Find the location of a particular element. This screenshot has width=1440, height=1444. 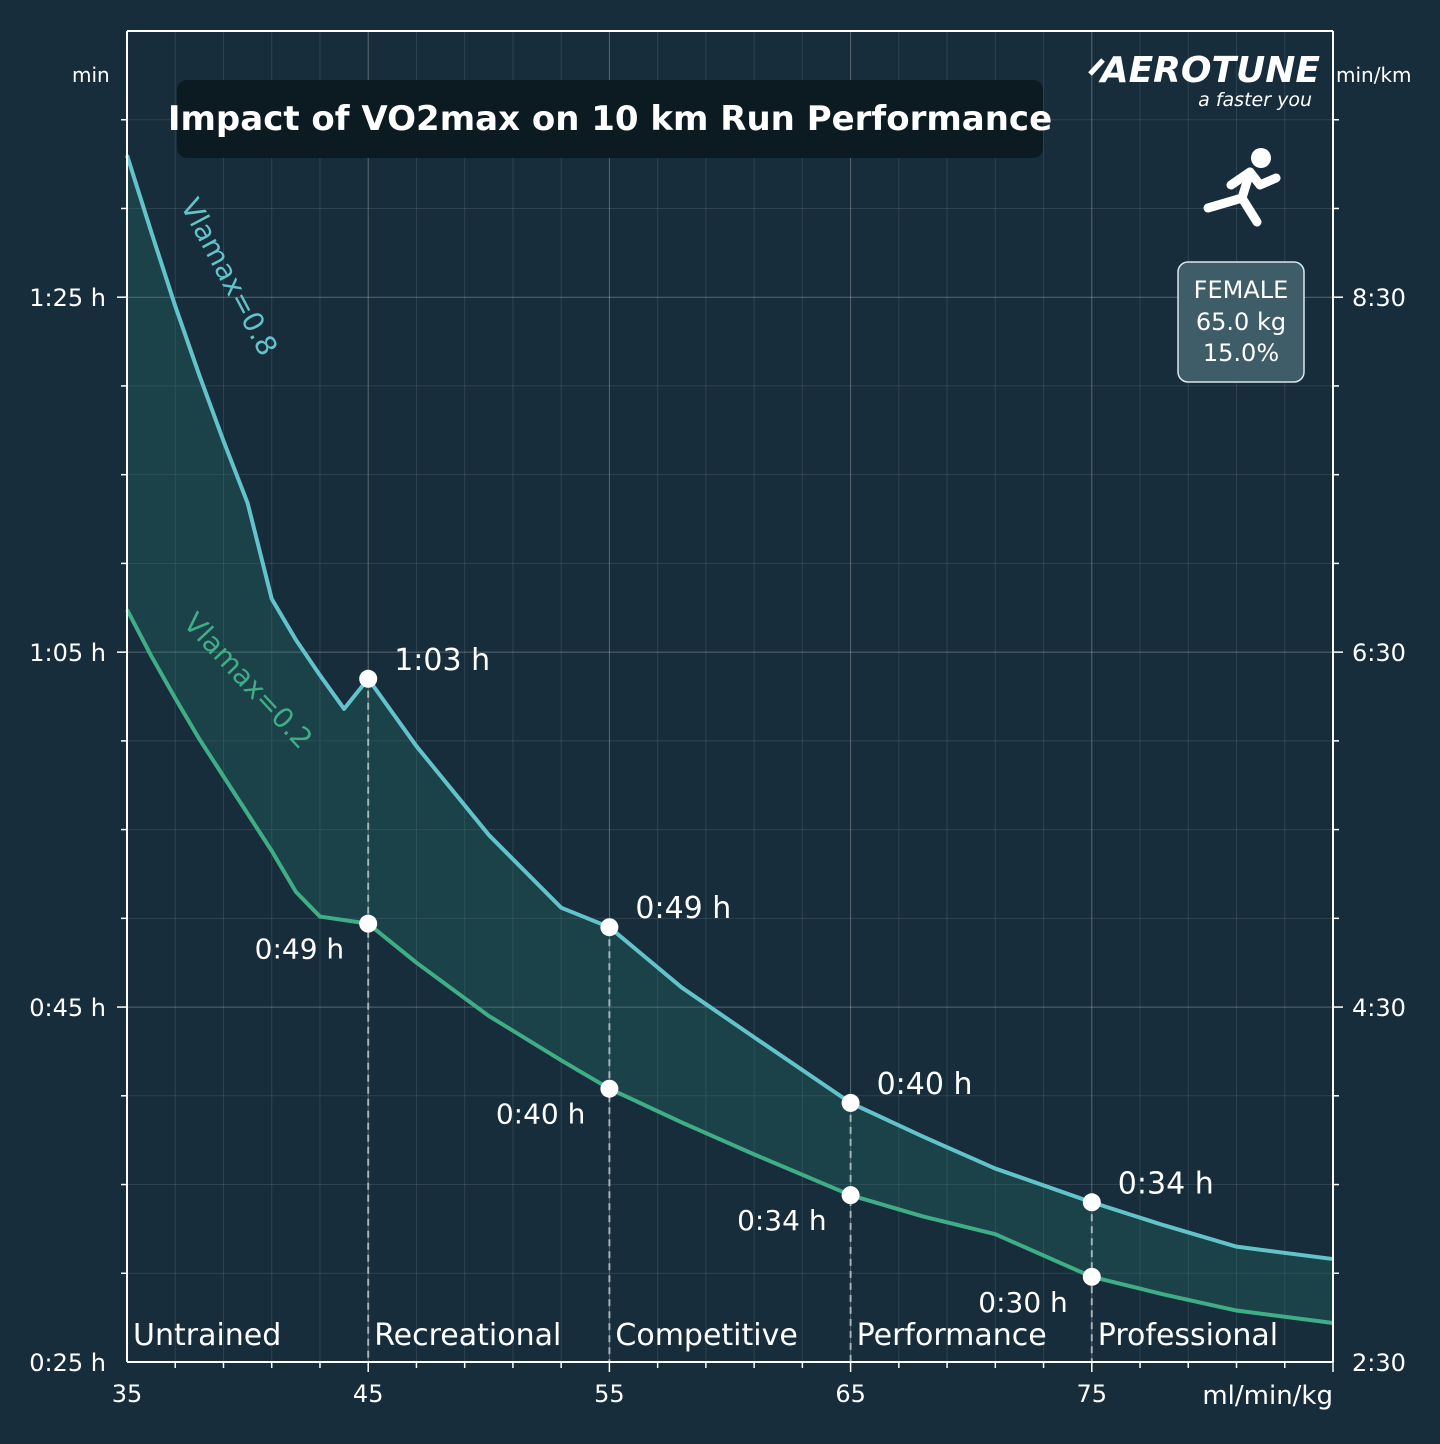

aerotune-logo: AEROTUNE a faster you is located at coordinates (1204, 80).